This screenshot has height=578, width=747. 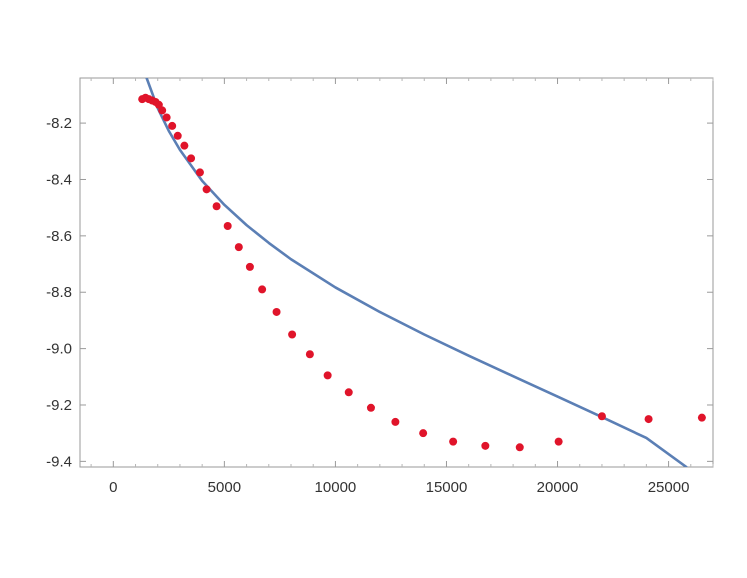 What do you see at coordinates (59, 236) in the screenshot?
I see `y-tick-label: -8.6` at bounding box center [59, 236].